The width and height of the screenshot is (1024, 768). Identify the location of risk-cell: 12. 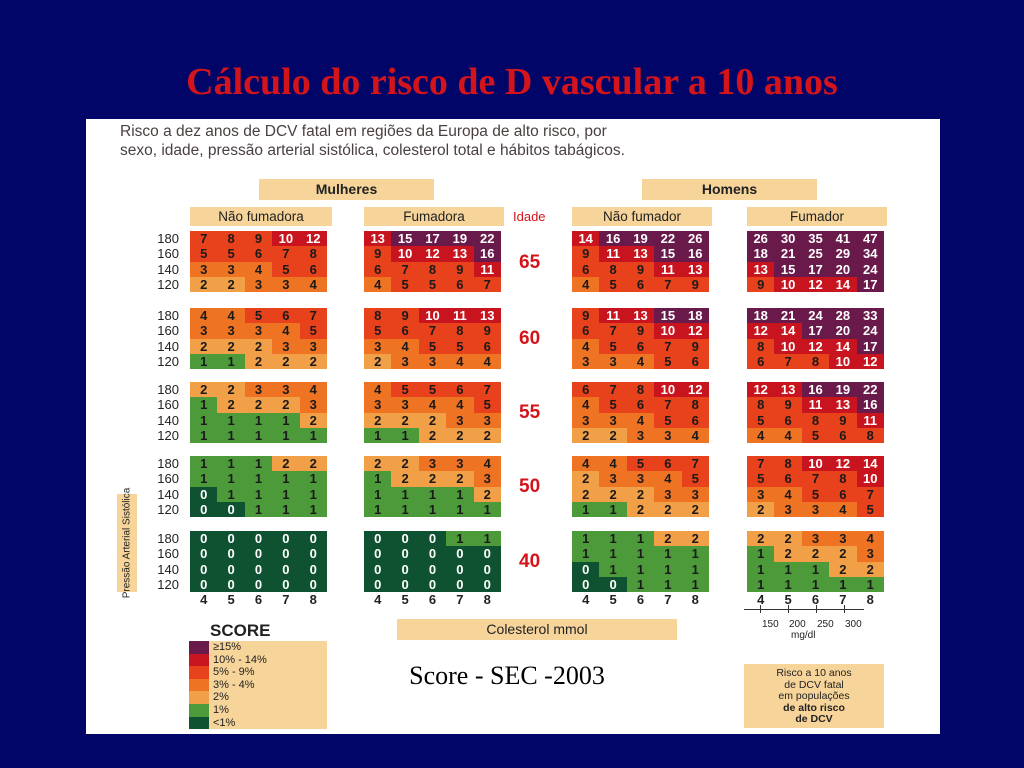
(815, 284).